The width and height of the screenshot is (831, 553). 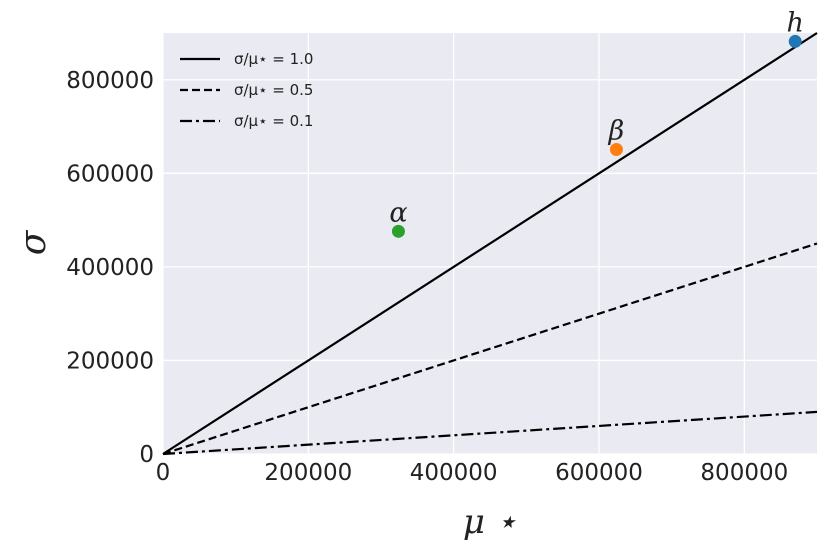 What do you see at coordinates (454, 473) in the screenshot?
I see `x-tick-label-2: 400000` at bounding box center [454, 473].